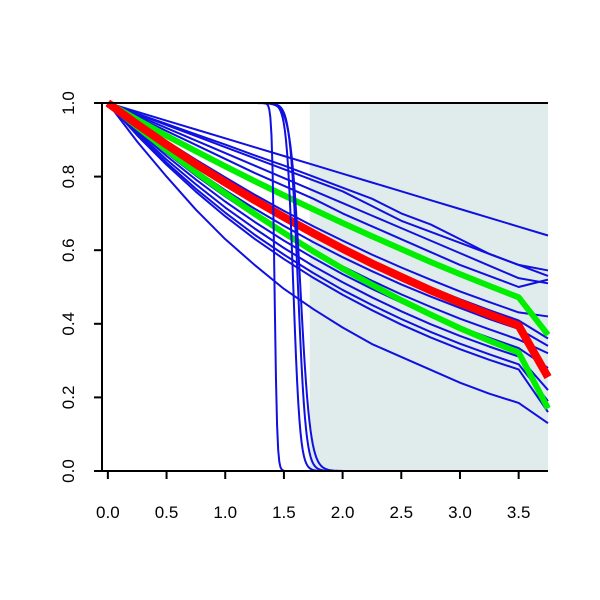  I want to click on y-tick-label: 1.0, so click(68, 103).